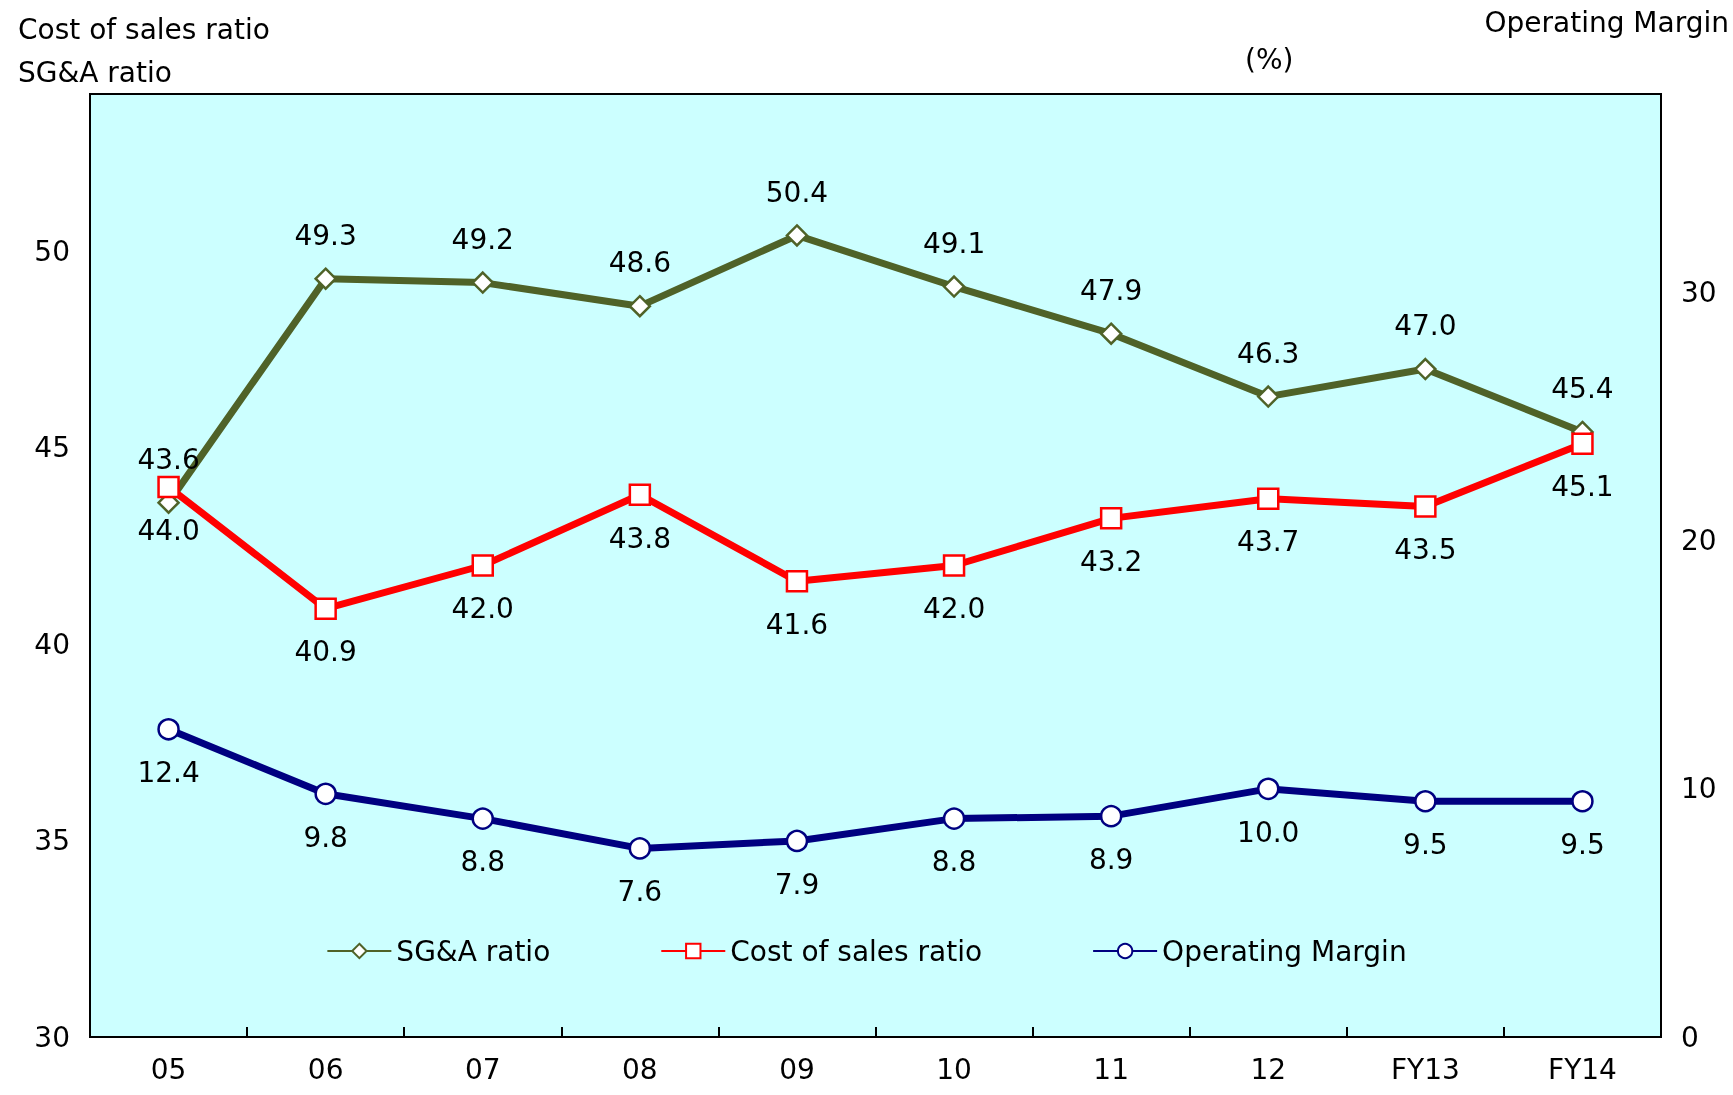 The height and width of the screenshot is (1095, 1733). What do you see at coordinates (168, 530) in the screenshot?
I see `data-label: 44.0` at bounding box center [168, 530].